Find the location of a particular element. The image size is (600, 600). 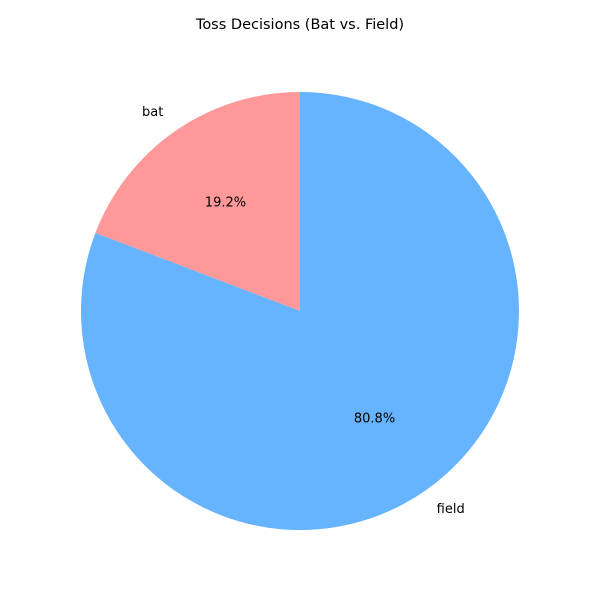

pct-label-field: 80.8% is located at coordinates (374, 419).